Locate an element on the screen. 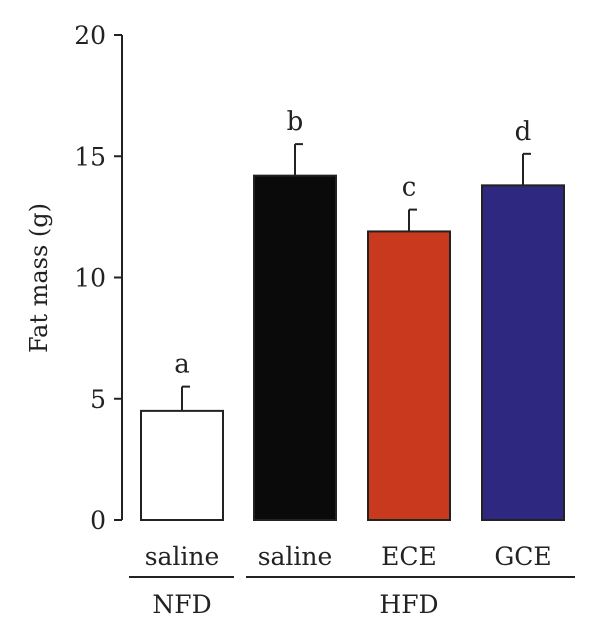 This screenshot has width=600, height=642. x-group-label: HFD is located at coordinates (408, 604).